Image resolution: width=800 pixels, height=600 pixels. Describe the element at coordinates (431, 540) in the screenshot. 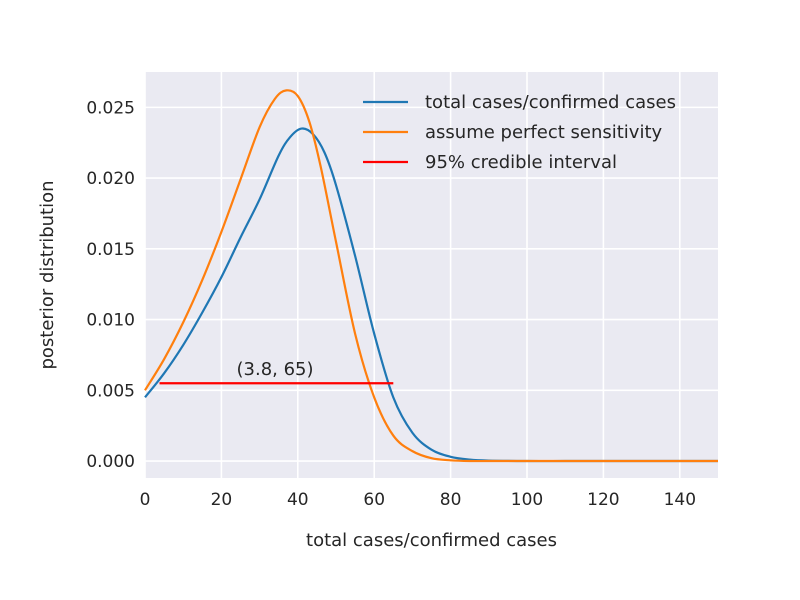

I see `x-axis-label: total cases/confirmed cases` at that location.